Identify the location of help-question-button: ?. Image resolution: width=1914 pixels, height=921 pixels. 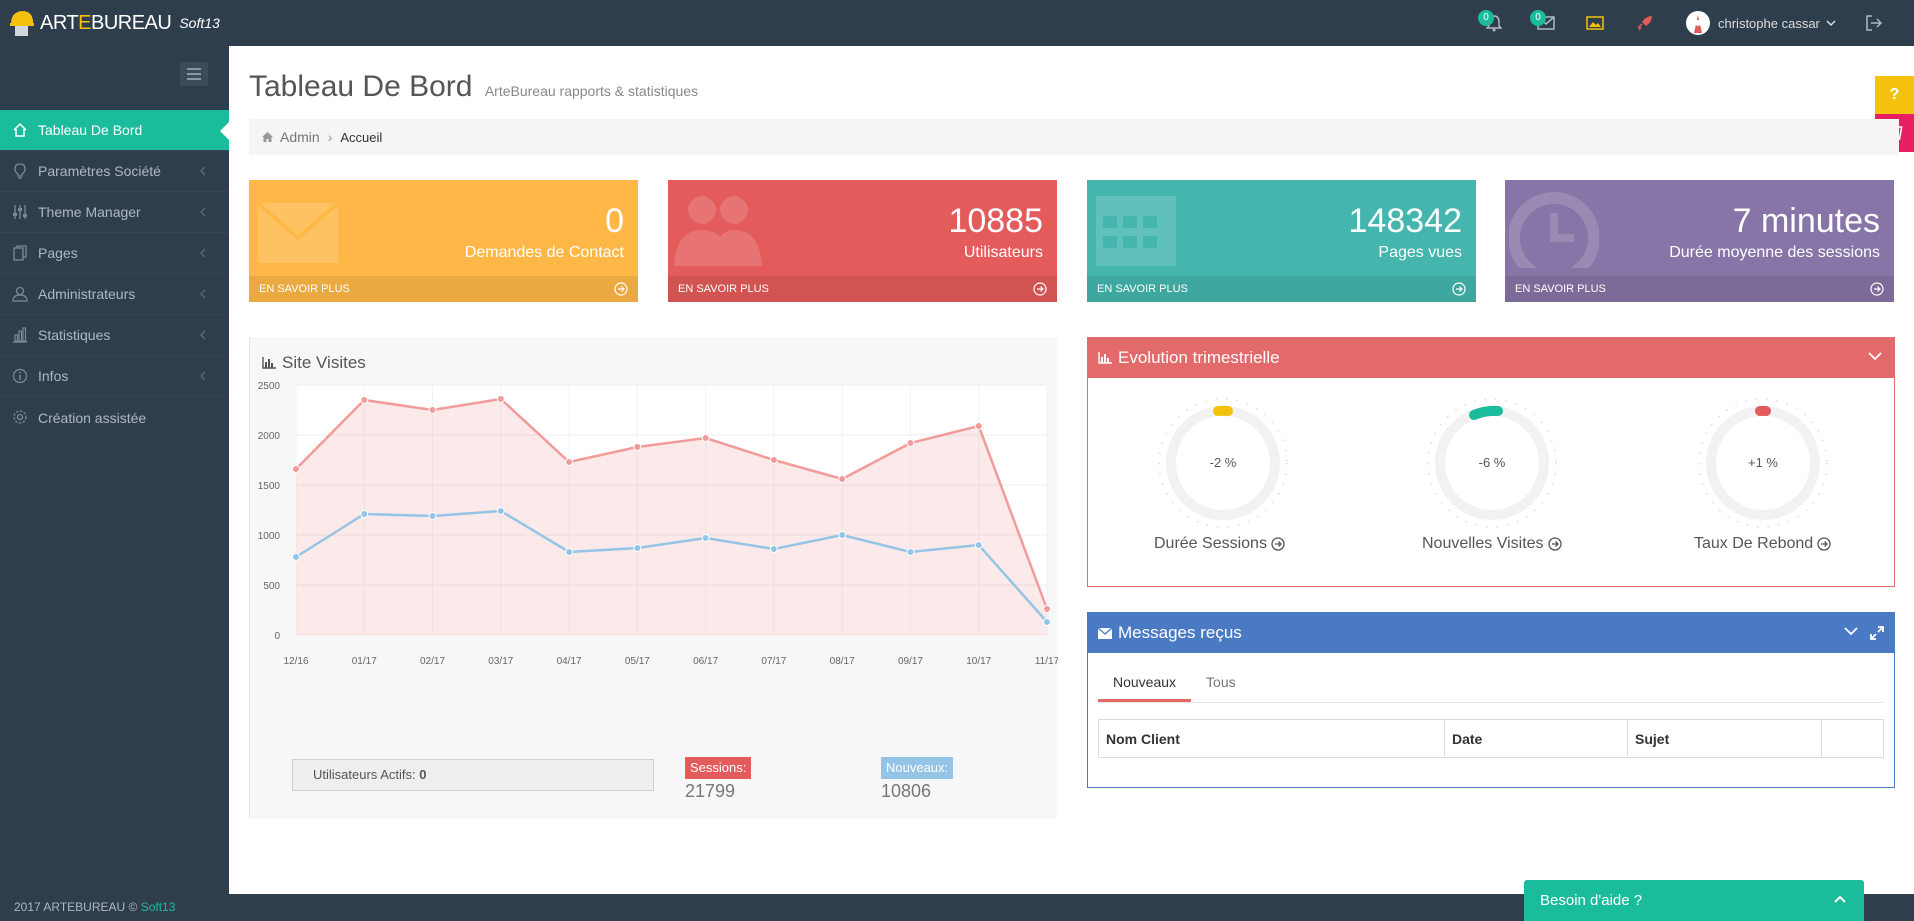
(1894, 95).